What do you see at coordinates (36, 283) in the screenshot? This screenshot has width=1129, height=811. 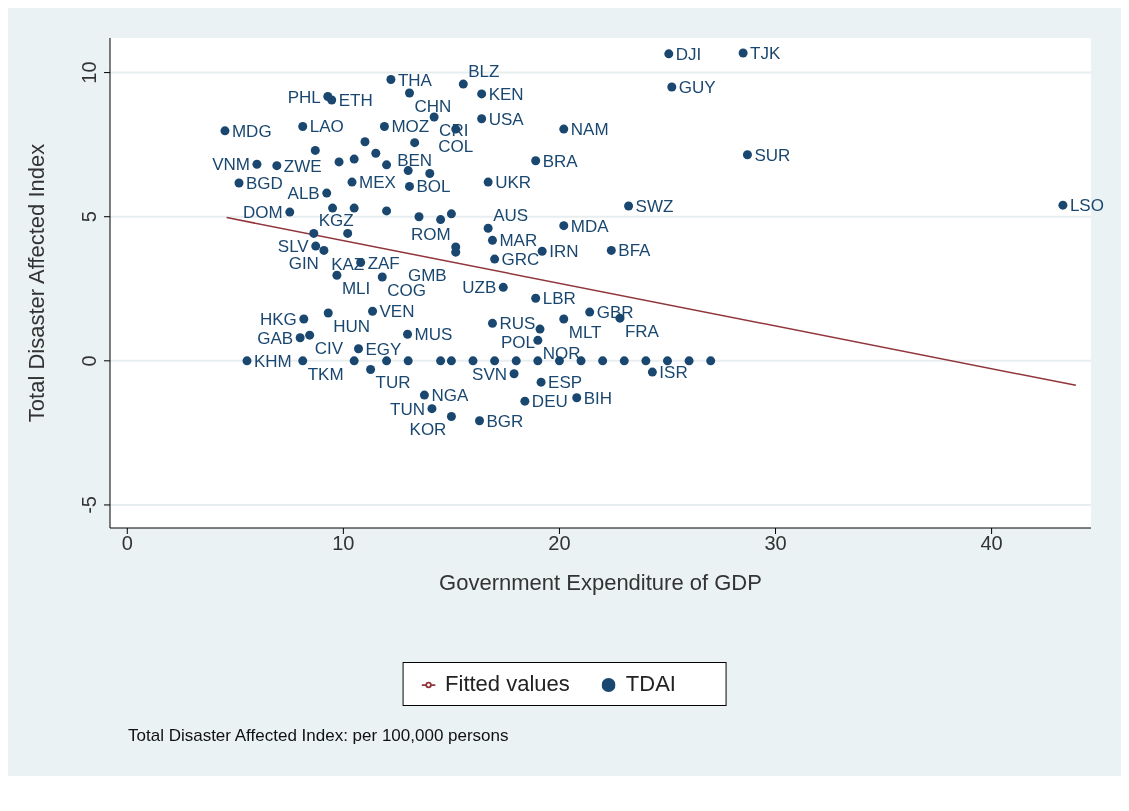 I see `y-axis-title: Total Disaster Affected Index` at bounding box center [36, 283].